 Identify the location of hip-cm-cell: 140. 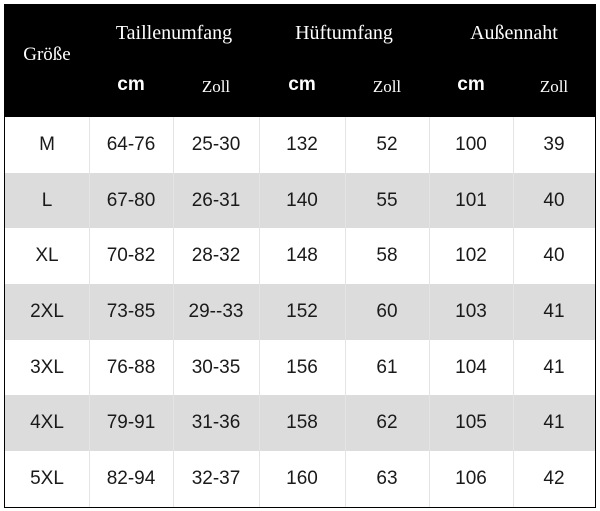
(302, 200).